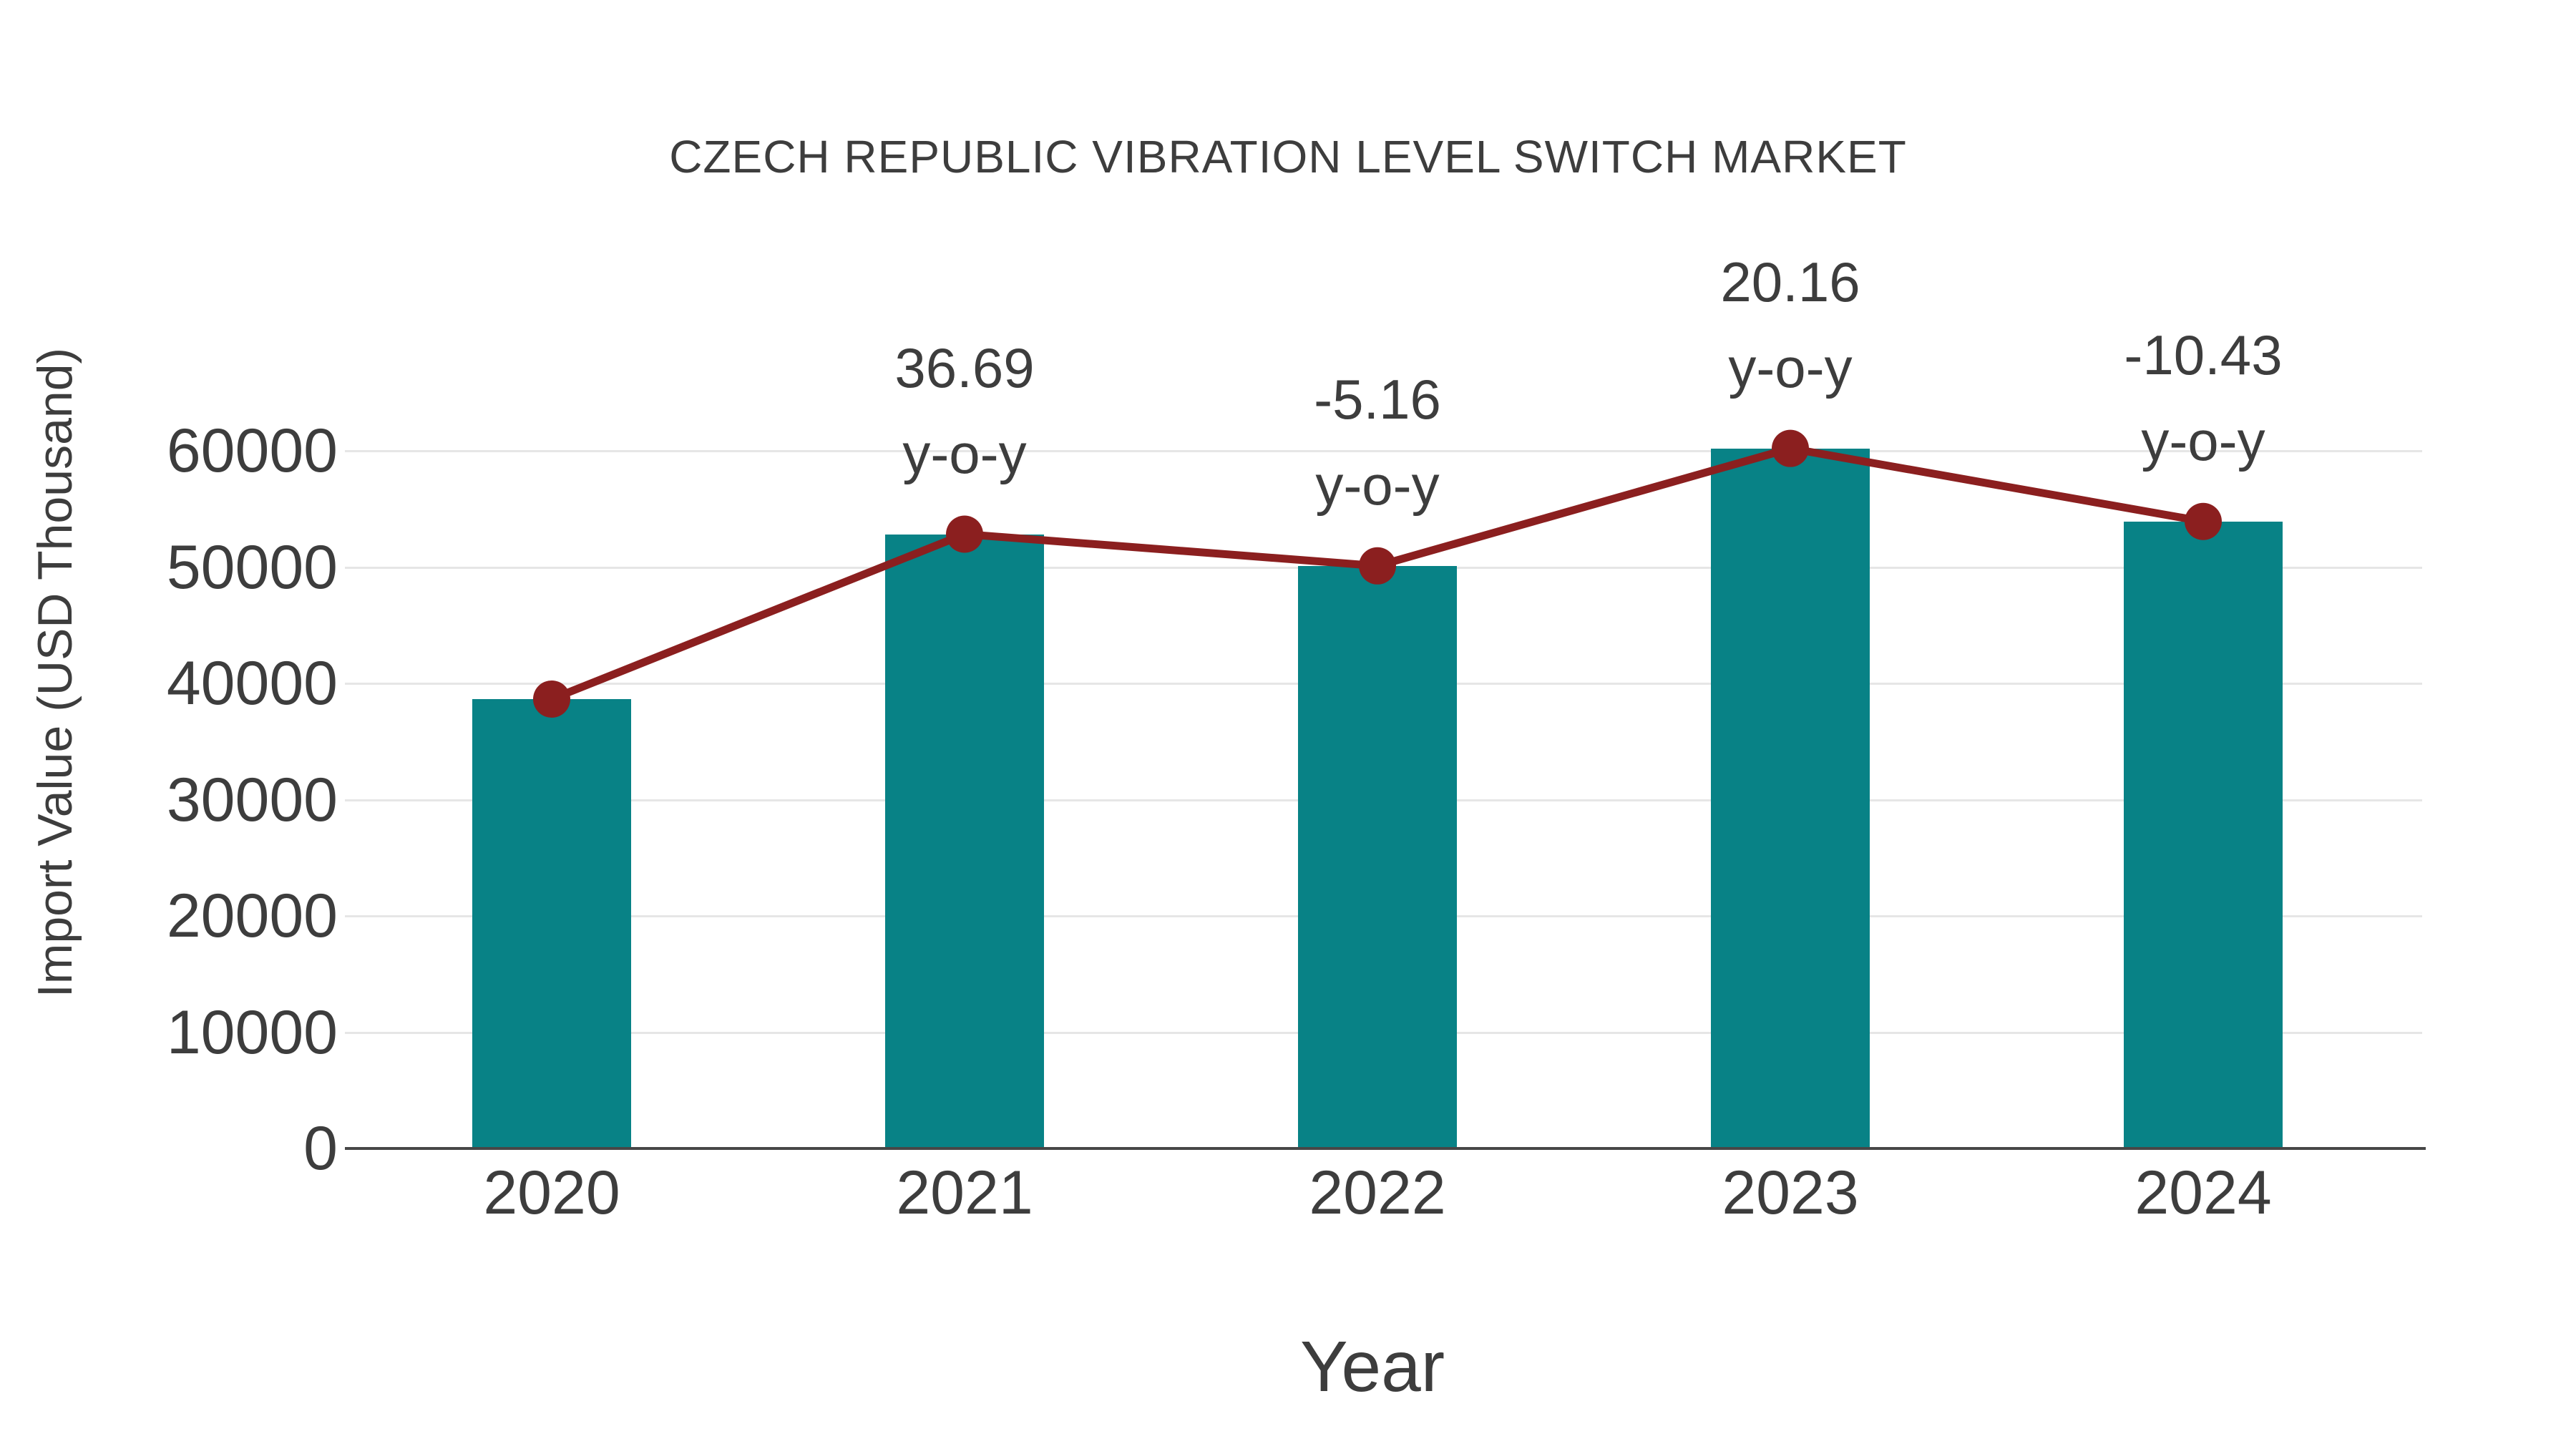 The image size is (2576, 1449). Describe the element at coordinates (964, 453) in the screenshot. I see `annotation-2021-yoy: y-o-y` at that location.